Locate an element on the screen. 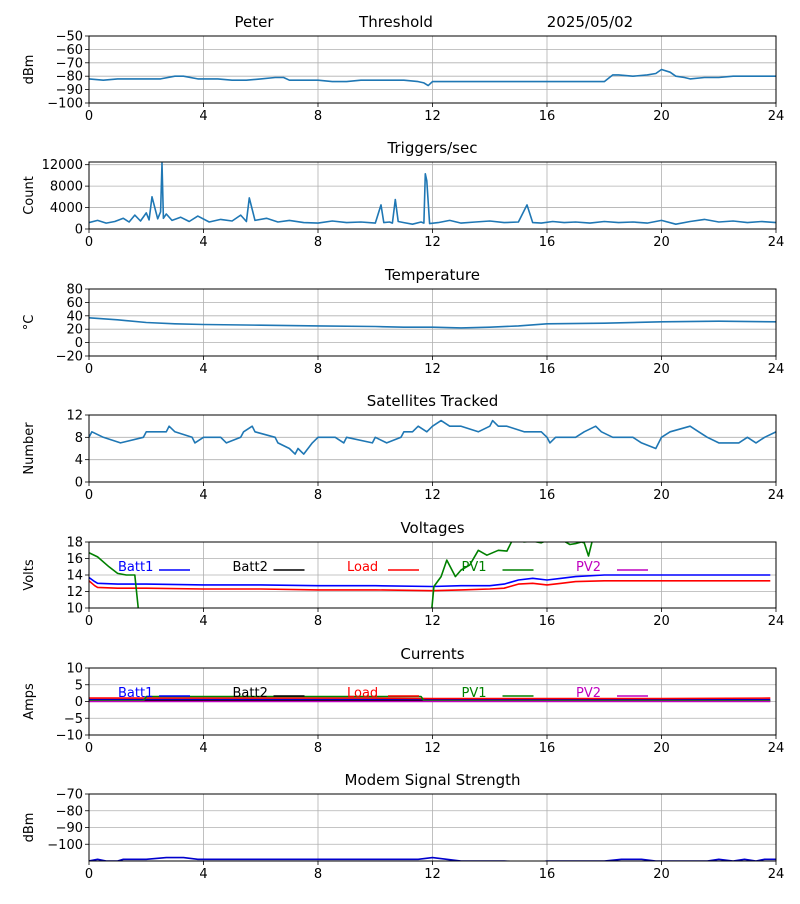 This screenshot has height=904, width=800. chart-modem-xtick-label-1: 4 is located at coordinates (203, 874).